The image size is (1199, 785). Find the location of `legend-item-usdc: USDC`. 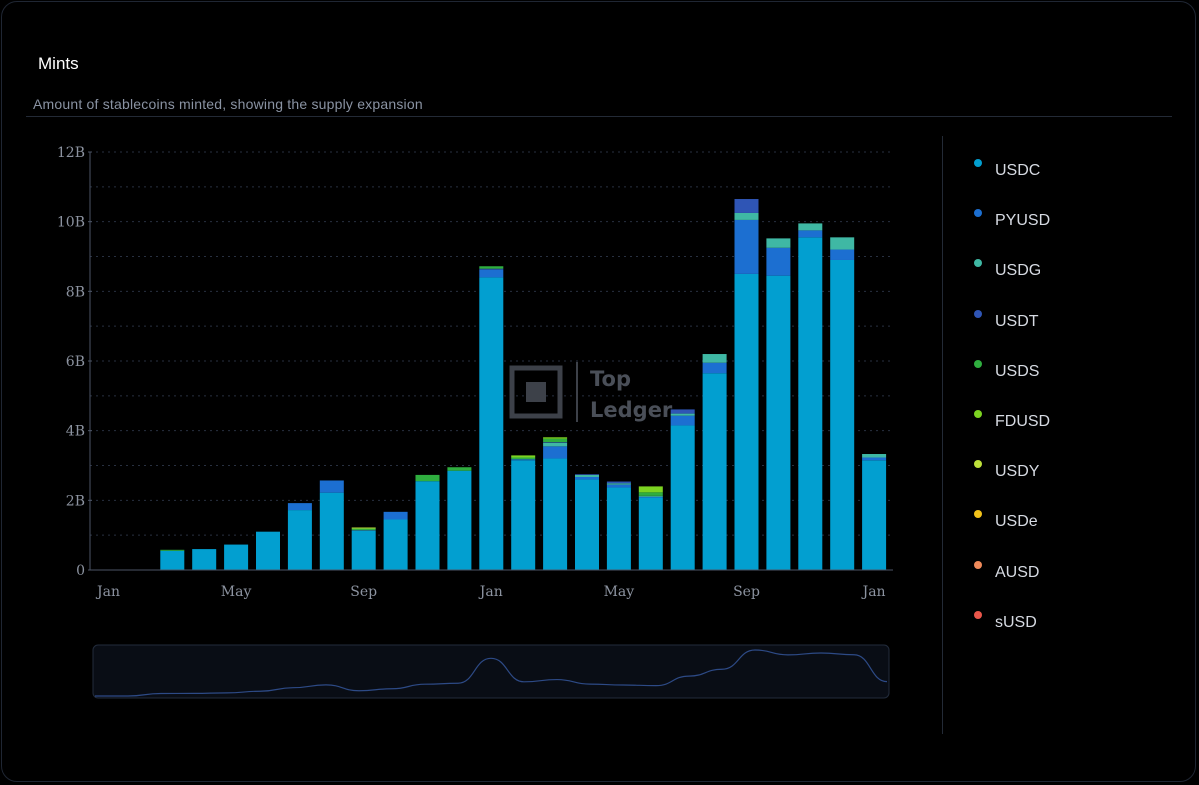

legend-item-usdc: USDC is located at coordinates (1070, 181).